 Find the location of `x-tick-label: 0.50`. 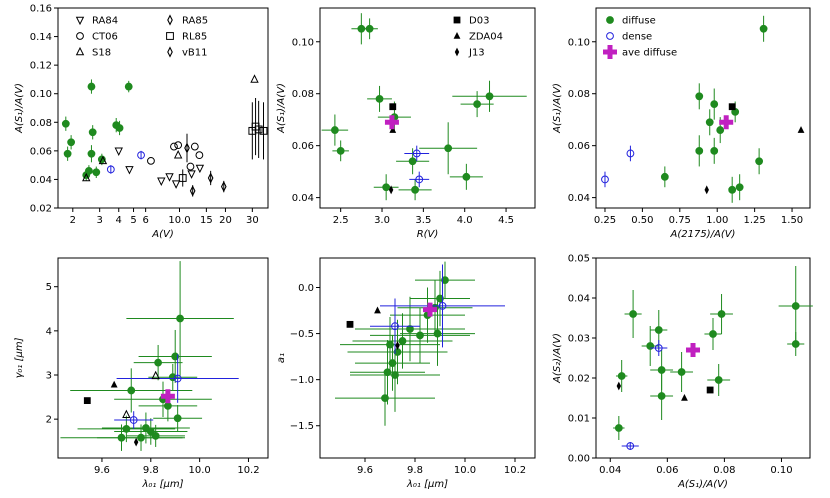

x-tick-label: 0.50 is located at coordinates (642, 220).